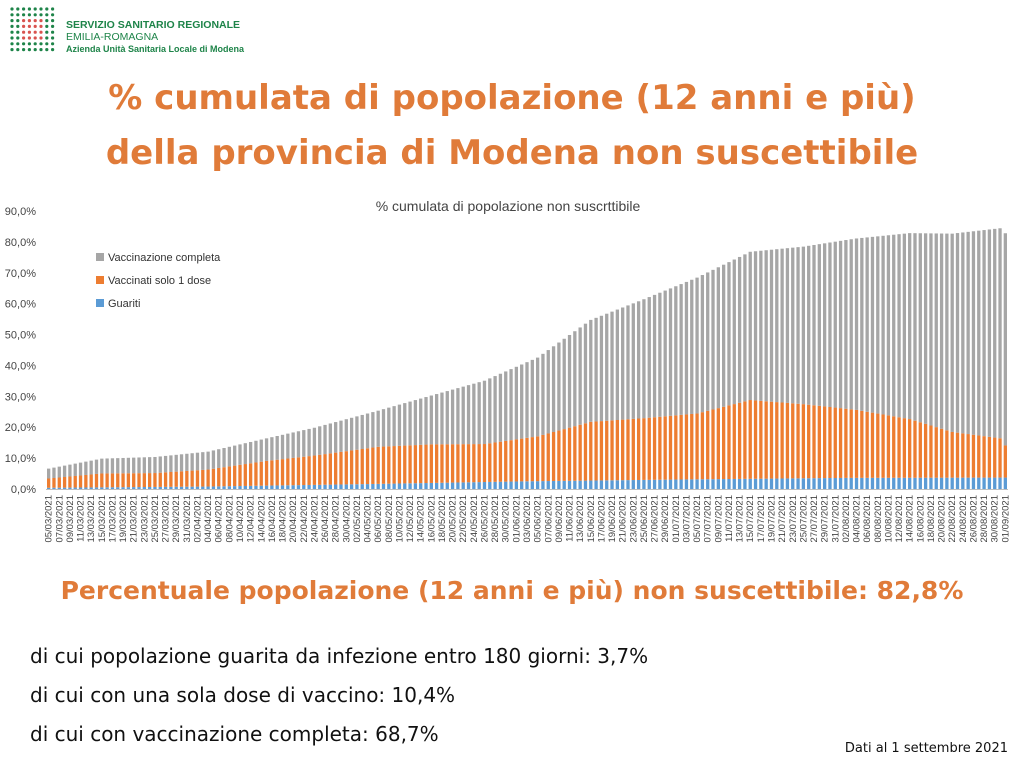  I want to click on x-tick-label: 28/05/2021, so click(495, 519).